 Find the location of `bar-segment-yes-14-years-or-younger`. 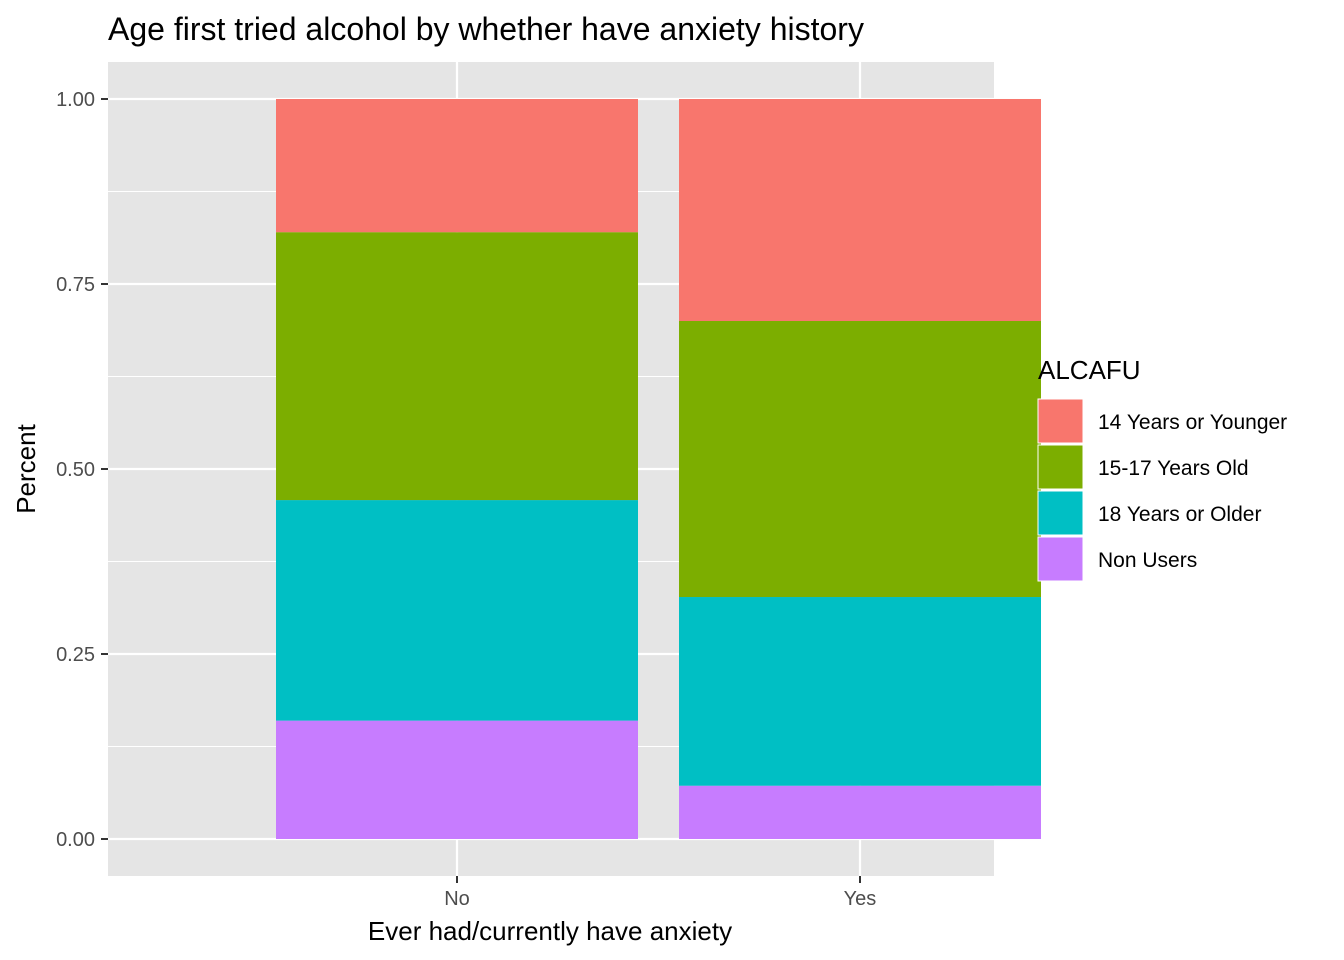

bar-segment-yes-14-years-or-younger is located at coordinates (860, 210).